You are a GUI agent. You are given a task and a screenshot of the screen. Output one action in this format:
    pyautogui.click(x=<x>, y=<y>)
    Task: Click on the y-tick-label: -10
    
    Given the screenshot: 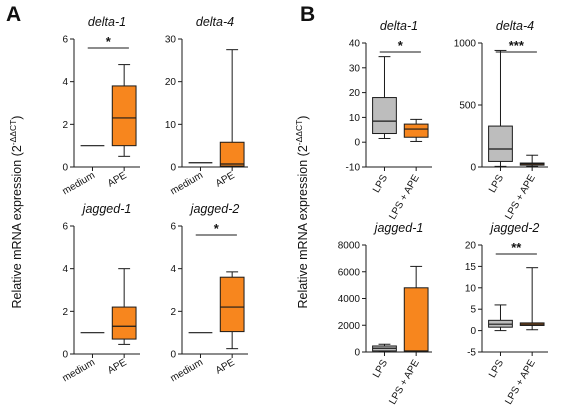 What is the action you would take?
    pyautogui.click(x=353, y=168)
    